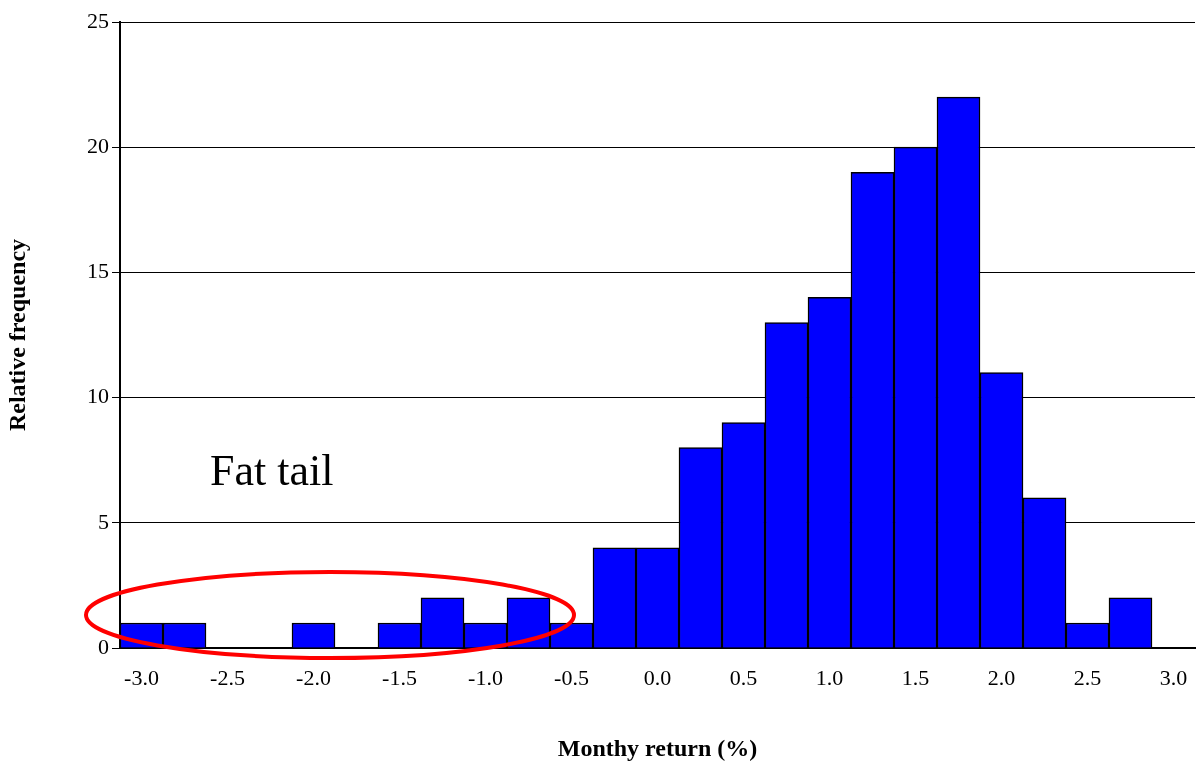  Describe the element at coordinates (1001, 677) in the screenshot. I see `x-tick-label: 2.0` at that location.